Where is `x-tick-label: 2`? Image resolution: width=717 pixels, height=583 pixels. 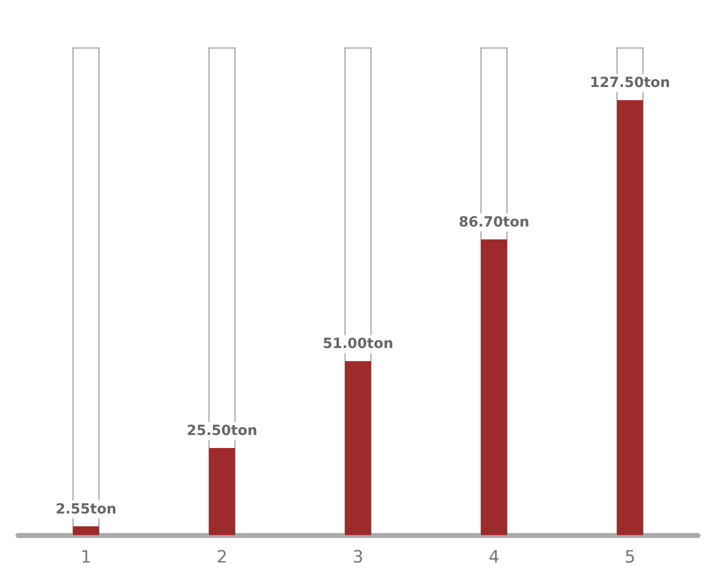 x-tick-label: 2 is located at coordinates (222, 558).